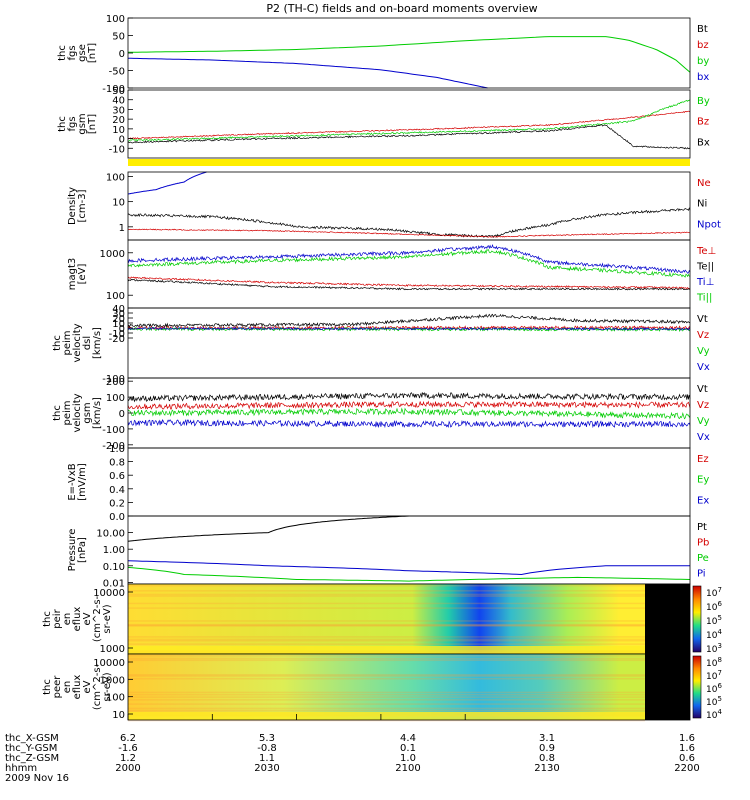  What do you see at coordinates (547, 748) in the screenshot?
I see `x-axis-value: 0.9` at bounding box center [547, 748].